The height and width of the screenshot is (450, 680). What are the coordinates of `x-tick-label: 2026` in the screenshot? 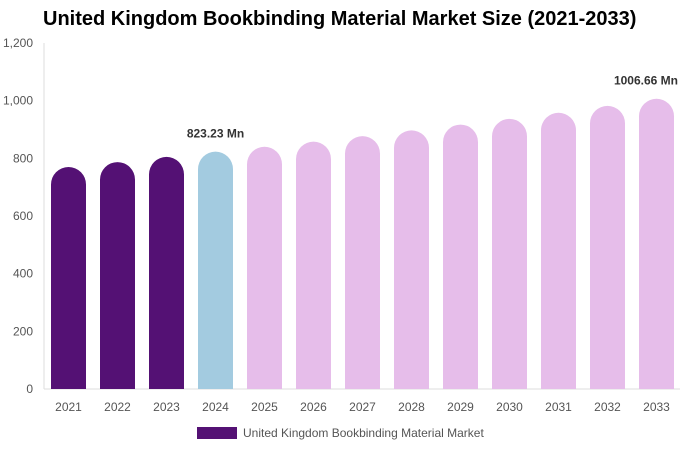 It's located at (313, 407).